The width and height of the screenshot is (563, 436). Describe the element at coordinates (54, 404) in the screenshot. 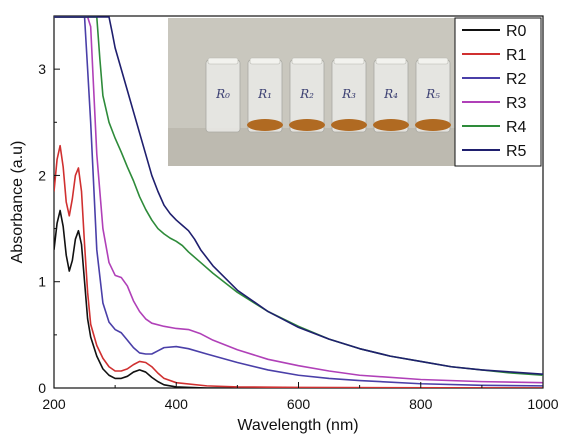

I see `x-tick-label: 200` at that location.